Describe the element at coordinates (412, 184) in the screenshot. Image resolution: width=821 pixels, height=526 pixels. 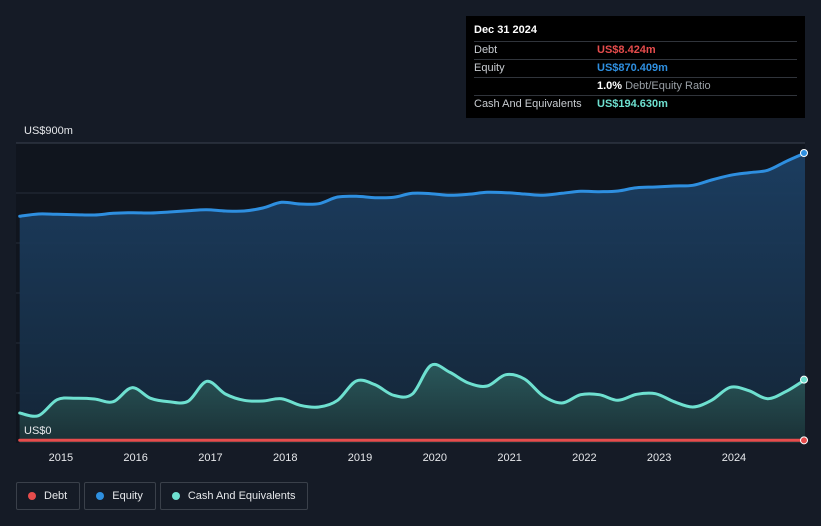
I see `equity-line` at that location.